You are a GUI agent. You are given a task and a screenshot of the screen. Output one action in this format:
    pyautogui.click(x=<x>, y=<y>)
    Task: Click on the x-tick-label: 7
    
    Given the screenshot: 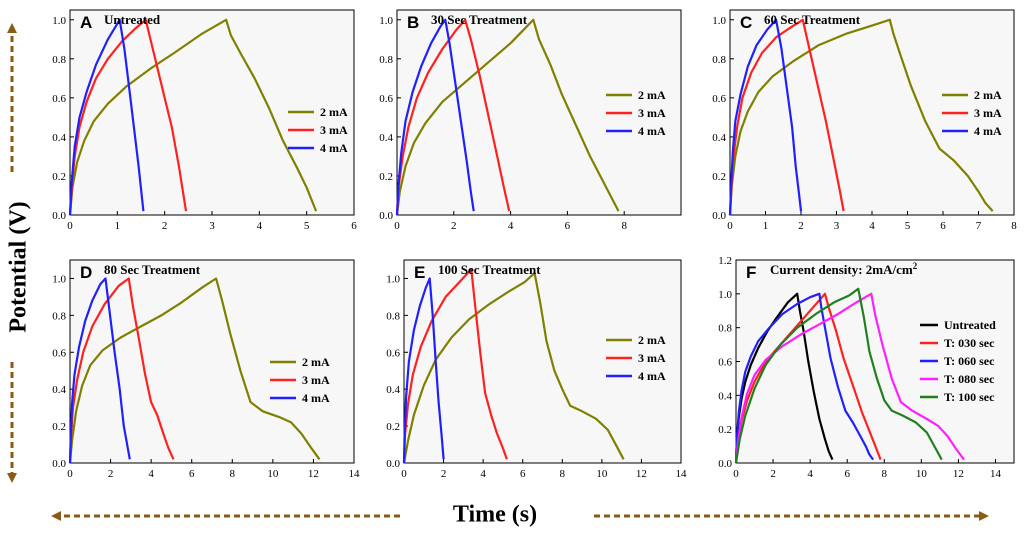 What is the action you would take?
    pyautogui.click(x=979, y=226)
    